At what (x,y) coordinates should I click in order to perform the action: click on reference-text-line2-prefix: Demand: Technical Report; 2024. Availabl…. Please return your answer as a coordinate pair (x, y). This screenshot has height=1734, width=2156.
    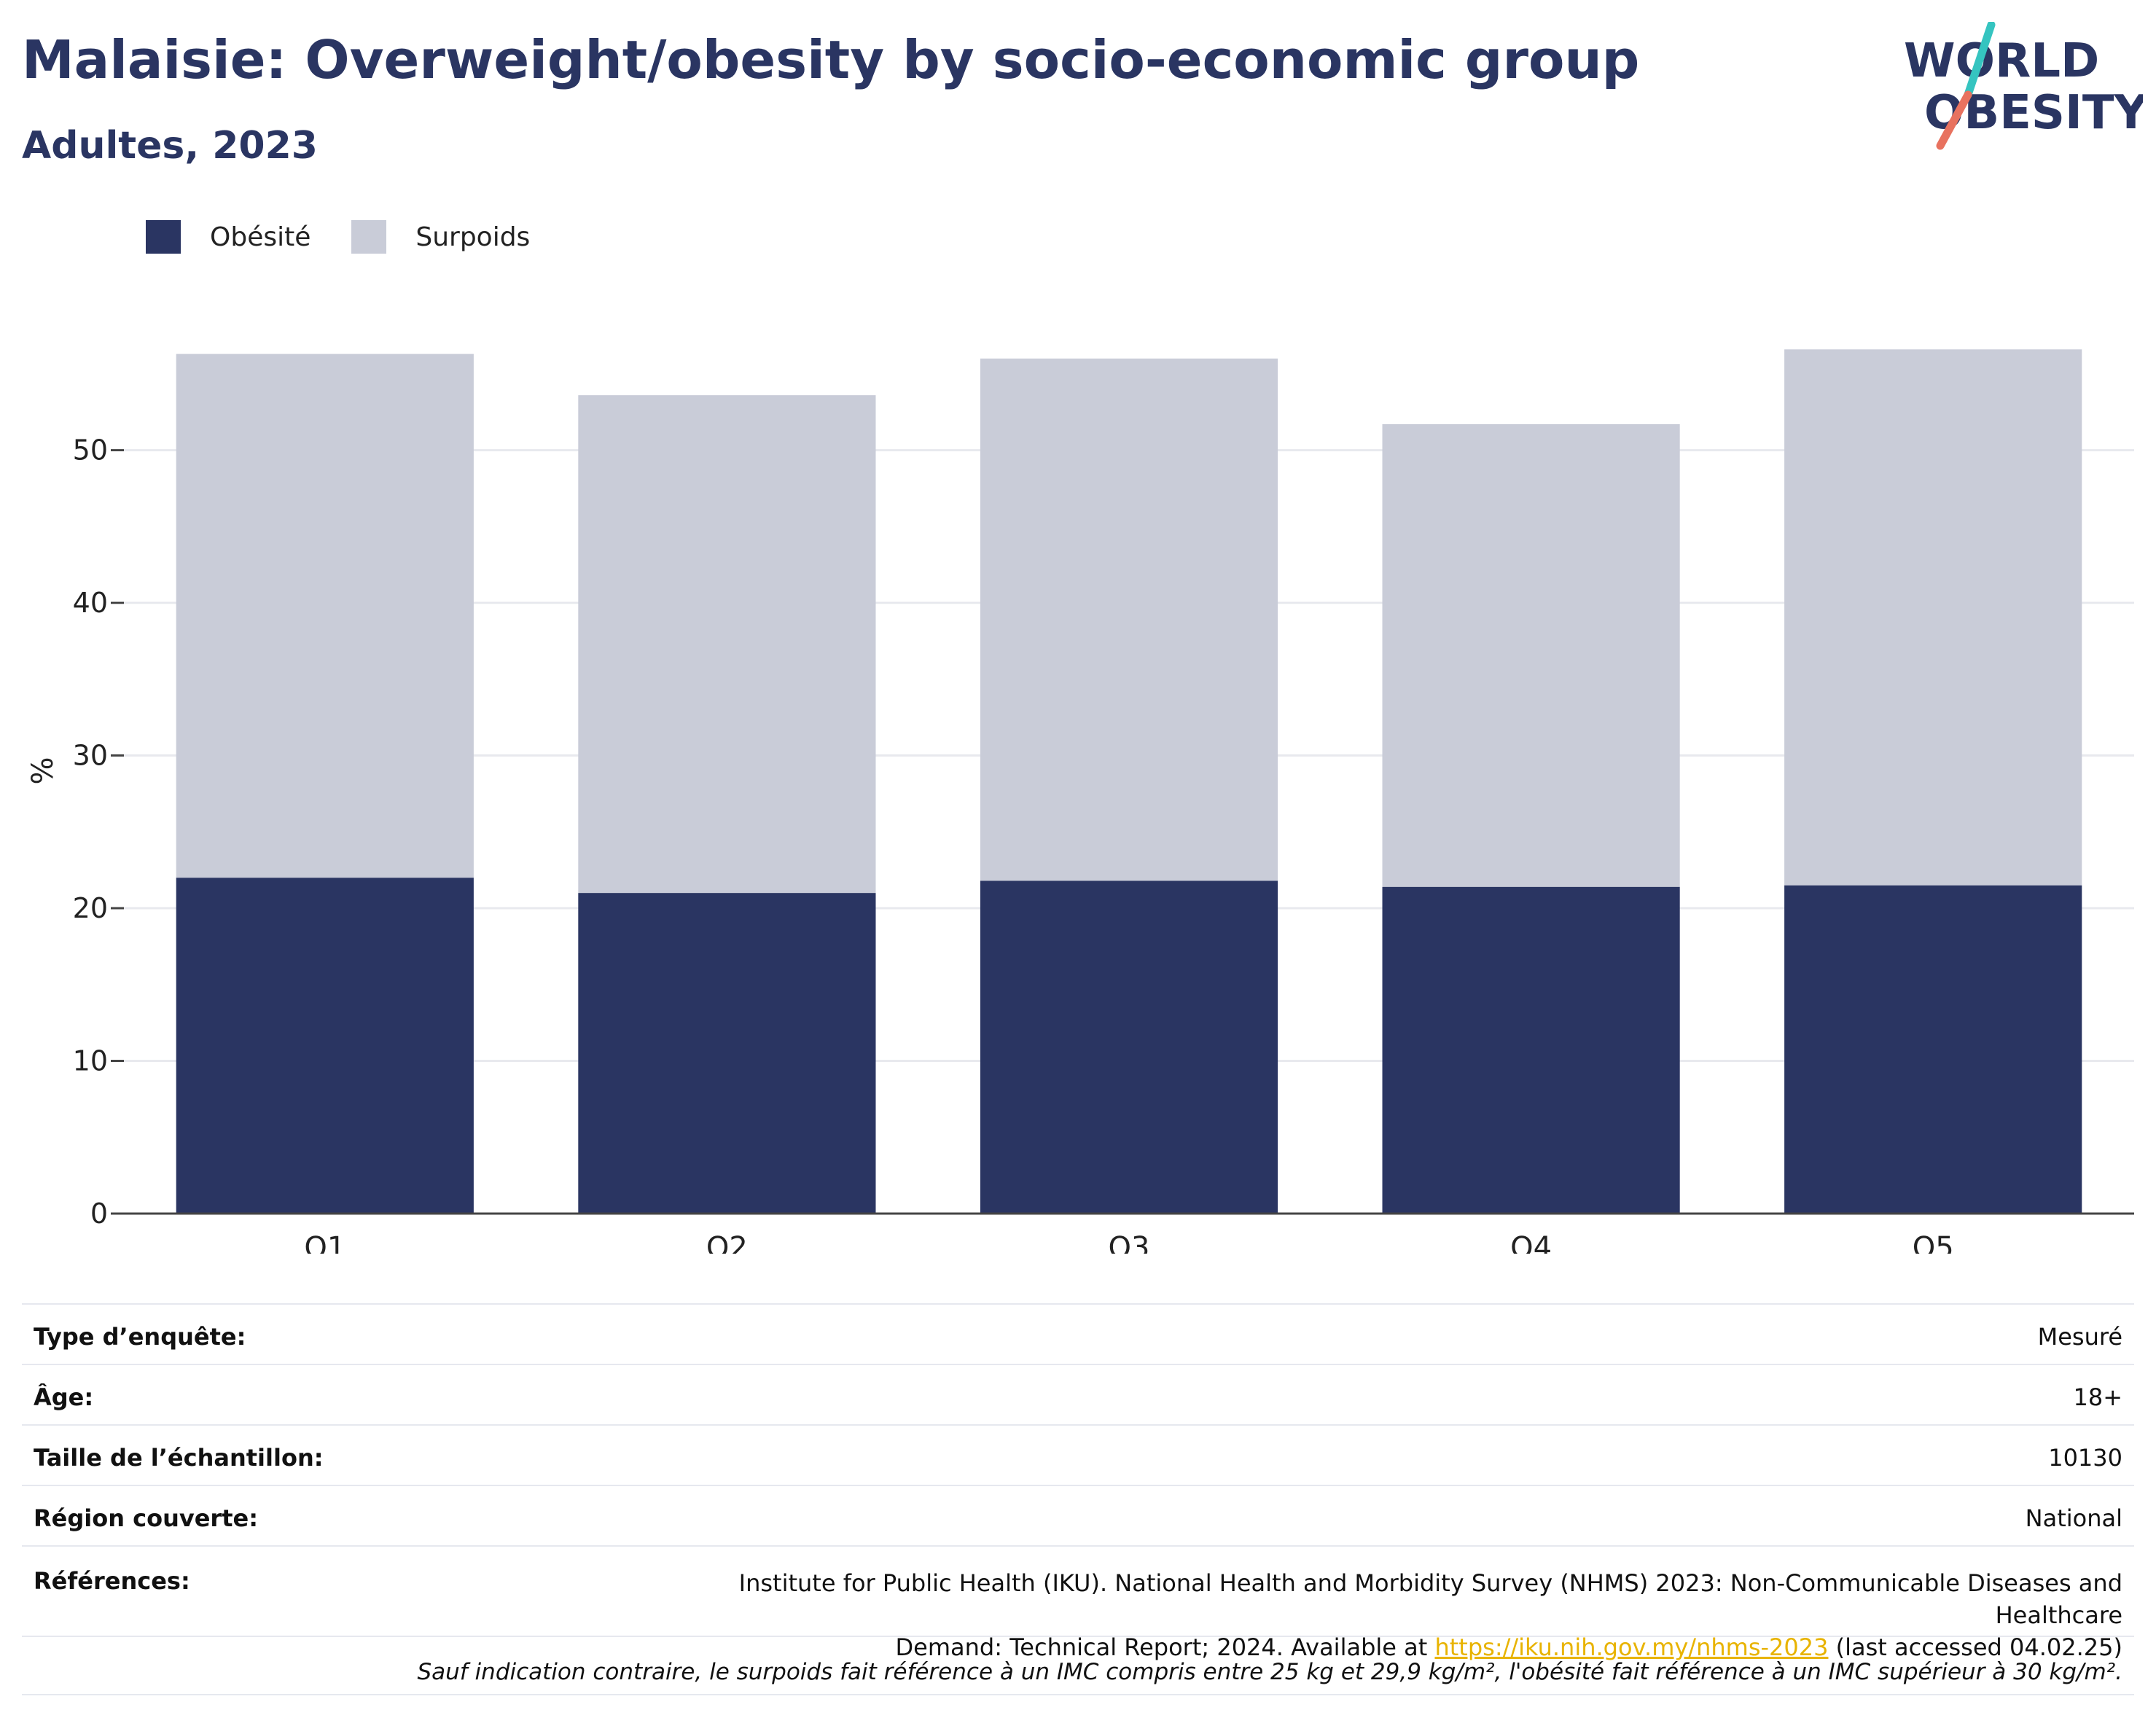
    Looking at the image, I should click on (1165, 1647).